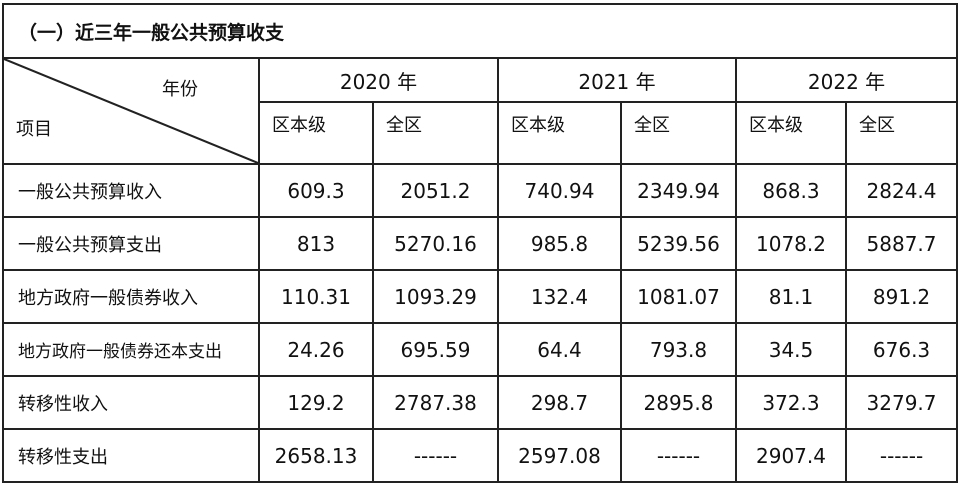  What do you see at coordinates (559, 243) in the screenshot?
I see `value-cell: 985.8` at bounding box center [559, 243].